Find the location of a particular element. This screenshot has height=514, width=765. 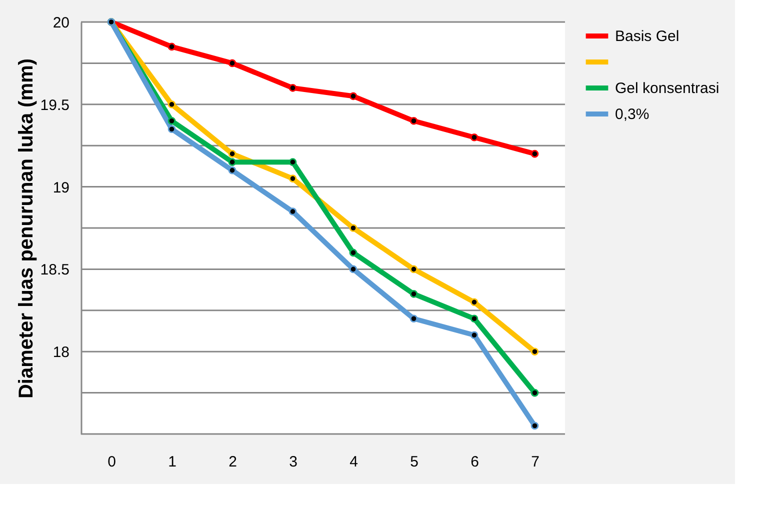

x-tick-label: 4 is located at coordinates (354, 462).